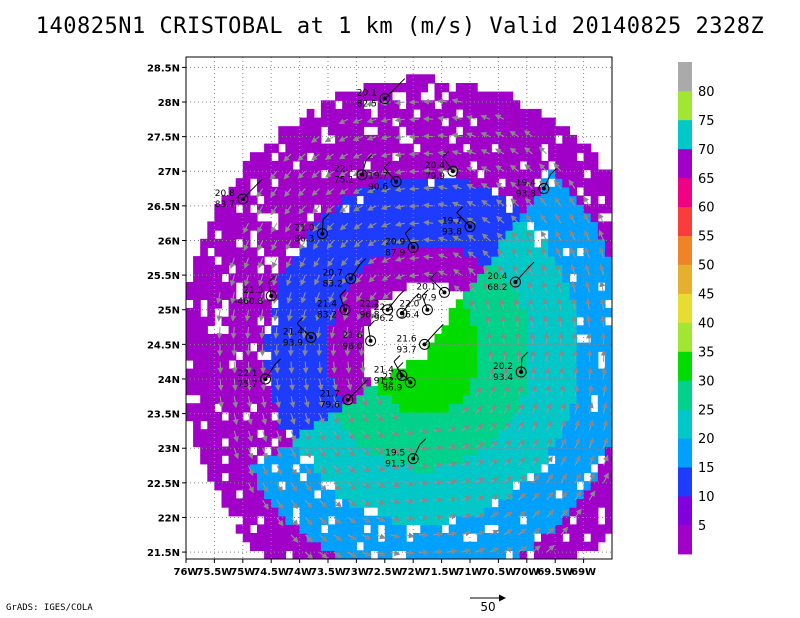  Describe the element at coordinates (503, 367) in the screenshot. I see `station-label-top: 20.2` at that location.